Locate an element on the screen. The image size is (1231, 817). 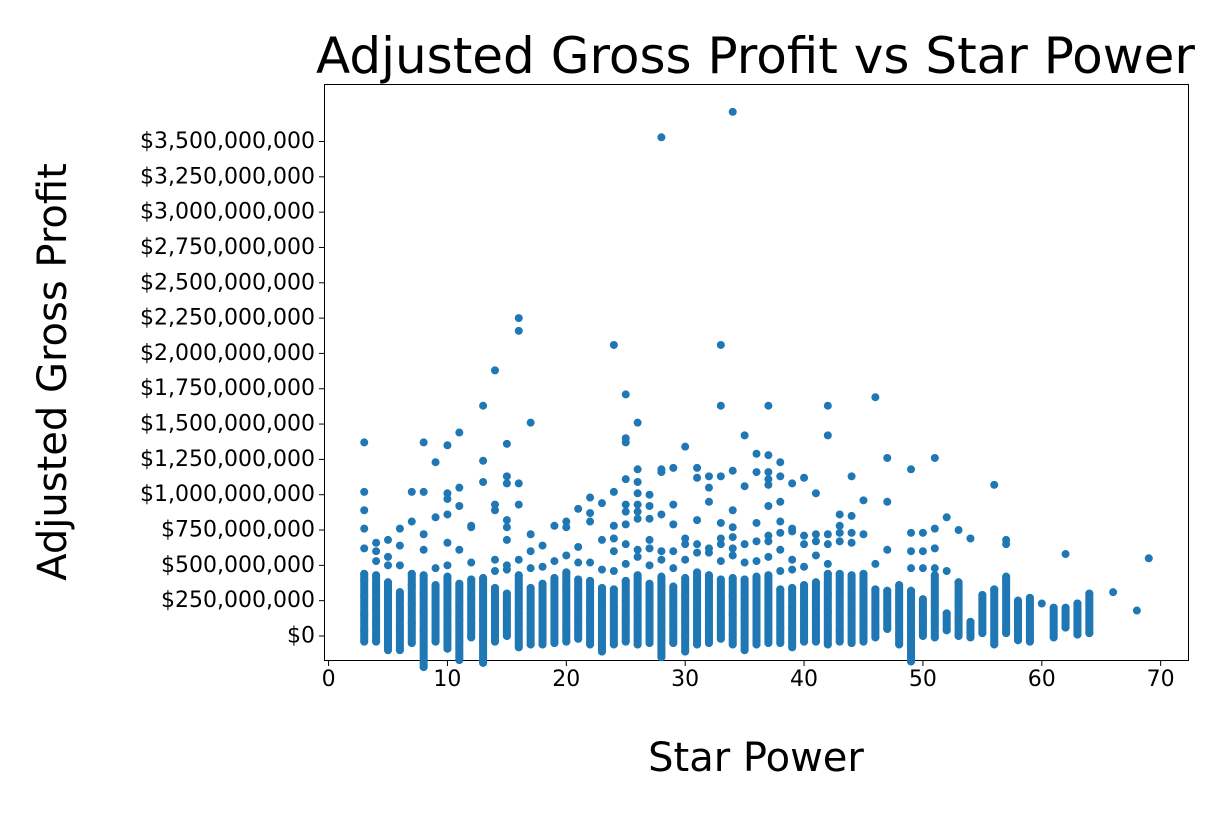
y-tick-label: $1,250,000,000 is located at coordinates (227, 459).